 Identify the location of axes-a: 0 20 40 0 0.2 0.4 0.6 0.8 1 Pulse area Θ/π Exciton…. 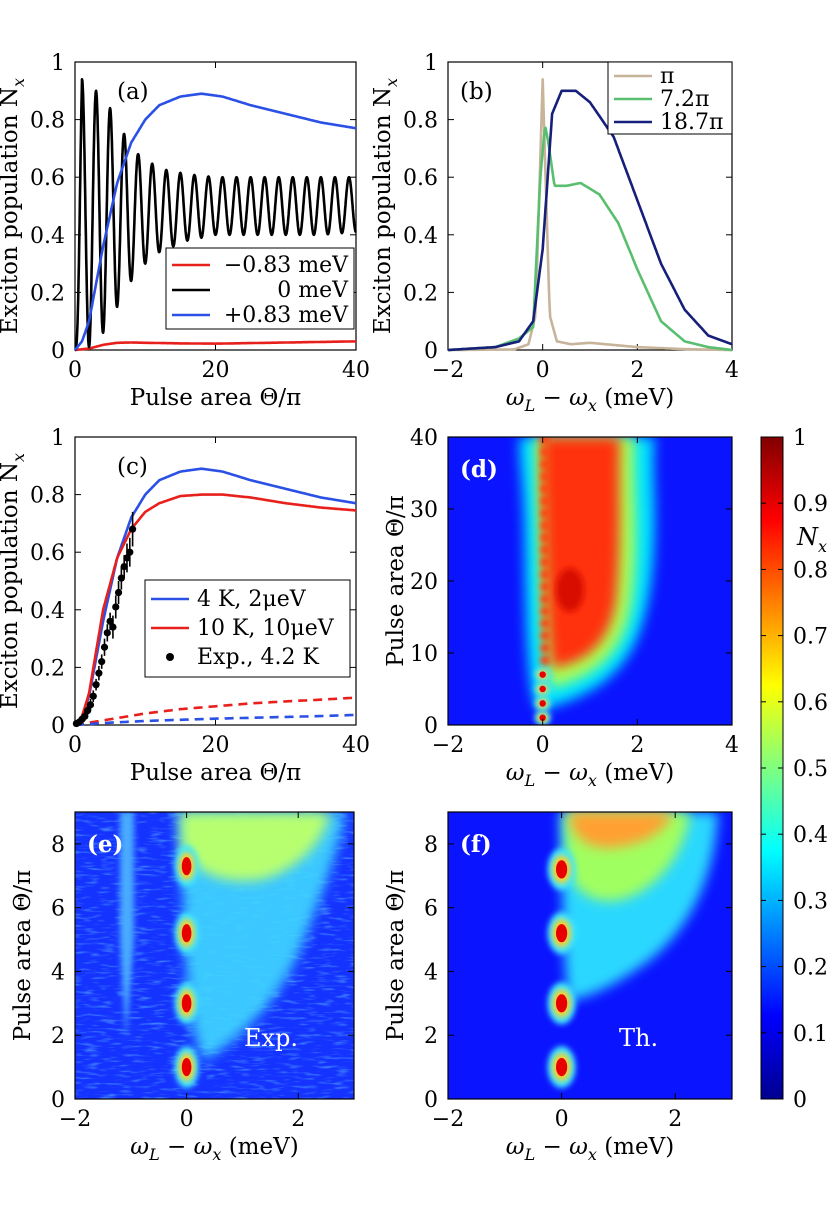
(185, 231).